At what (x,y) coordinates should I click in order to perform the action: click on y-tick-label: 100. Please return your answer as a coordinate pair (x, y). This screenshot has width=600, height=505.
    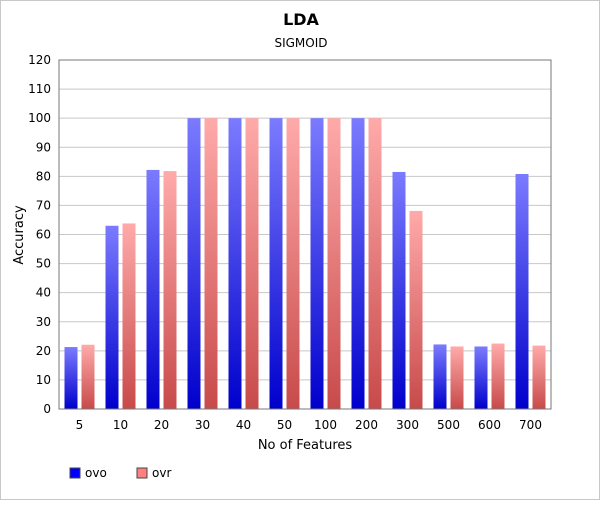
    Looking at the image, I should click on (39, 118).